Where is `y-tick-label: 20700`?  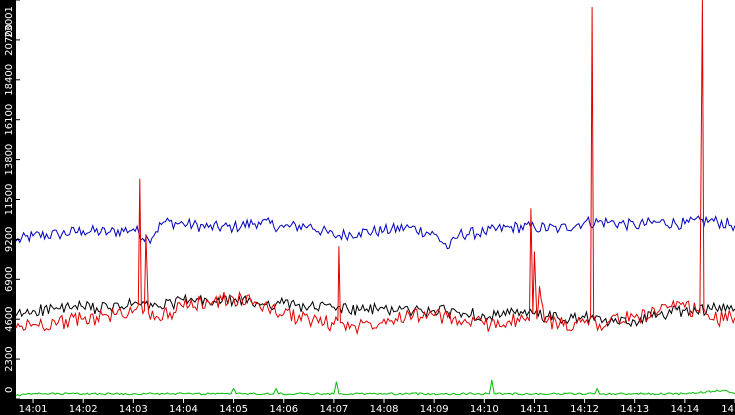
y-tick-label: 20700 is located at coordinates (9, 40).